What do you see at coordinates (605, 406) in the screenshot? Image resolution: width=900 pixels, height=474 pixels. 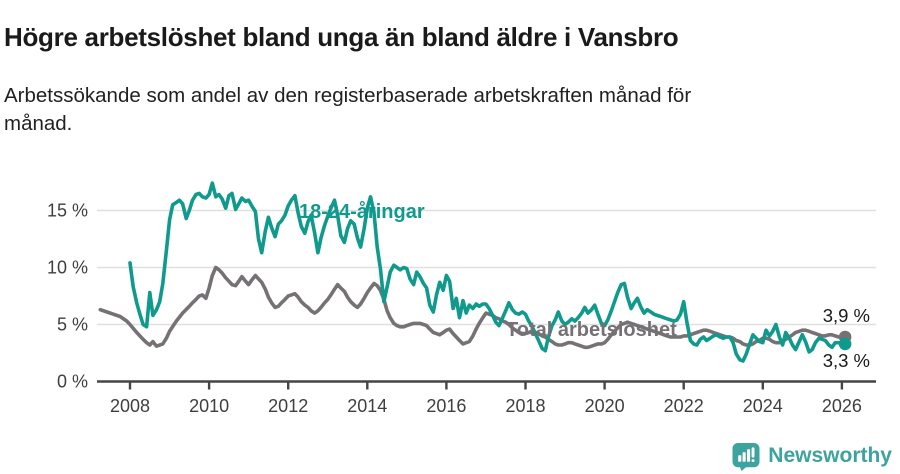 I see `x-axis-tick-label: 2020` at bounding box center [605, 406].